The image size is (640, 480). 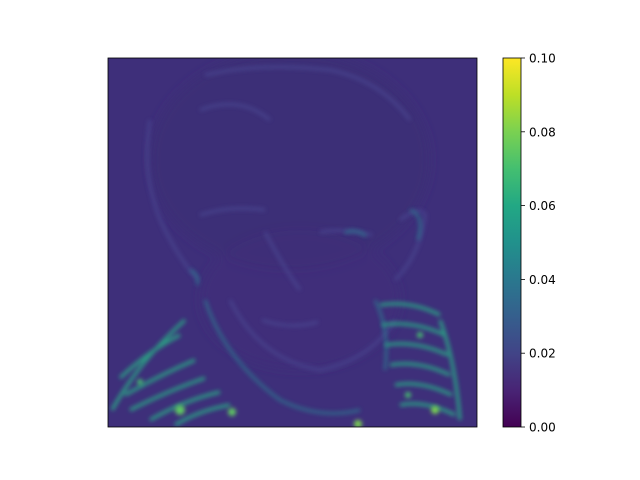 I want to click on colorbar-tick-label: 0.00, so click(x=542, y=428).